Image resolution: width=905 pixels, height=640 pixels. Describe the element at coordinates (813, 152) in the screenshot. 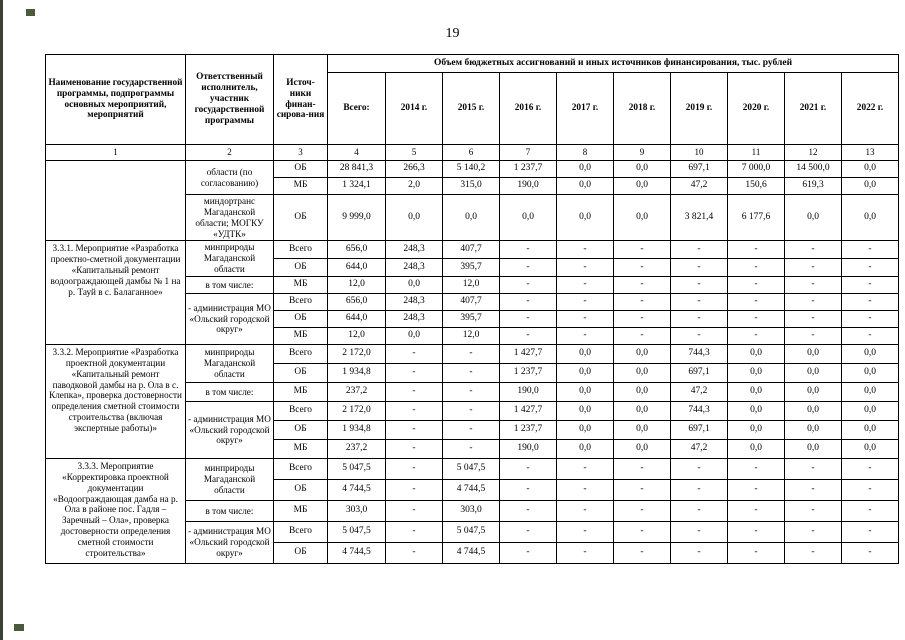

I see `column-number-cell: 12` at that location.